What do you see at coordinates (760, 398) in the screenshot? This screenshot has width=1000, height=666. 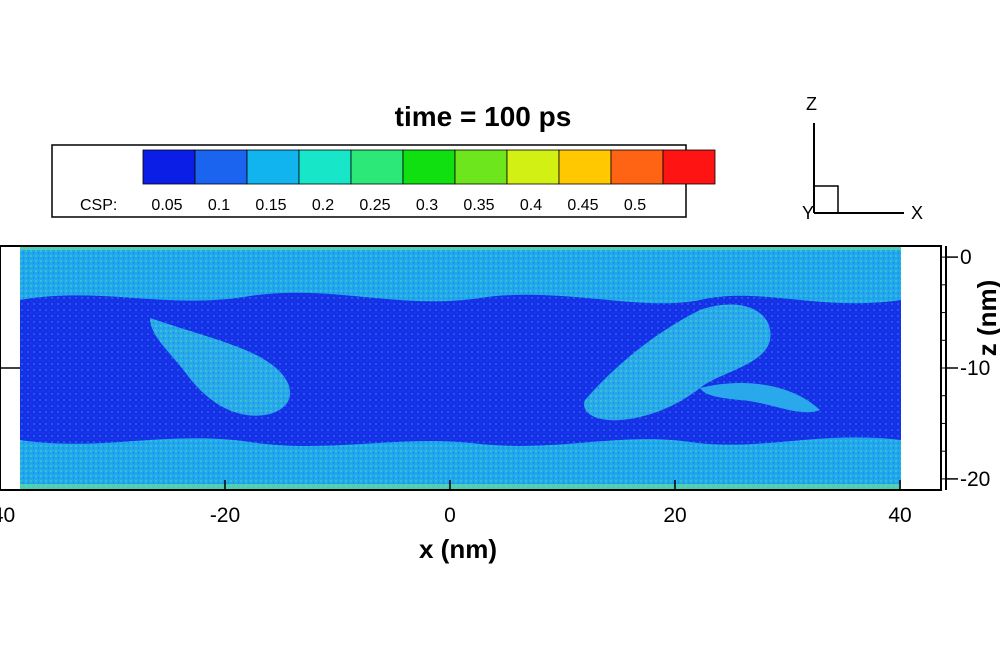 I see `field-right-lobe-tail` at bounding box center [760, 398].